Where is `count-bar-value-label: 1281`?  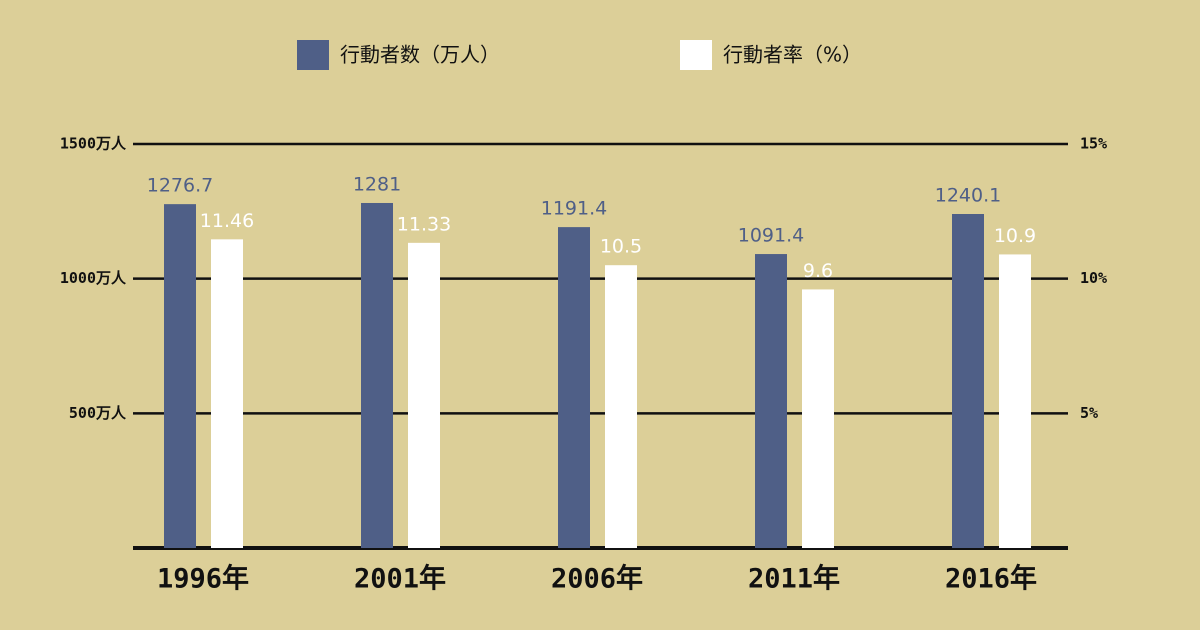
count-bar-value-label: 1281 is located at coordinates (377, 184).